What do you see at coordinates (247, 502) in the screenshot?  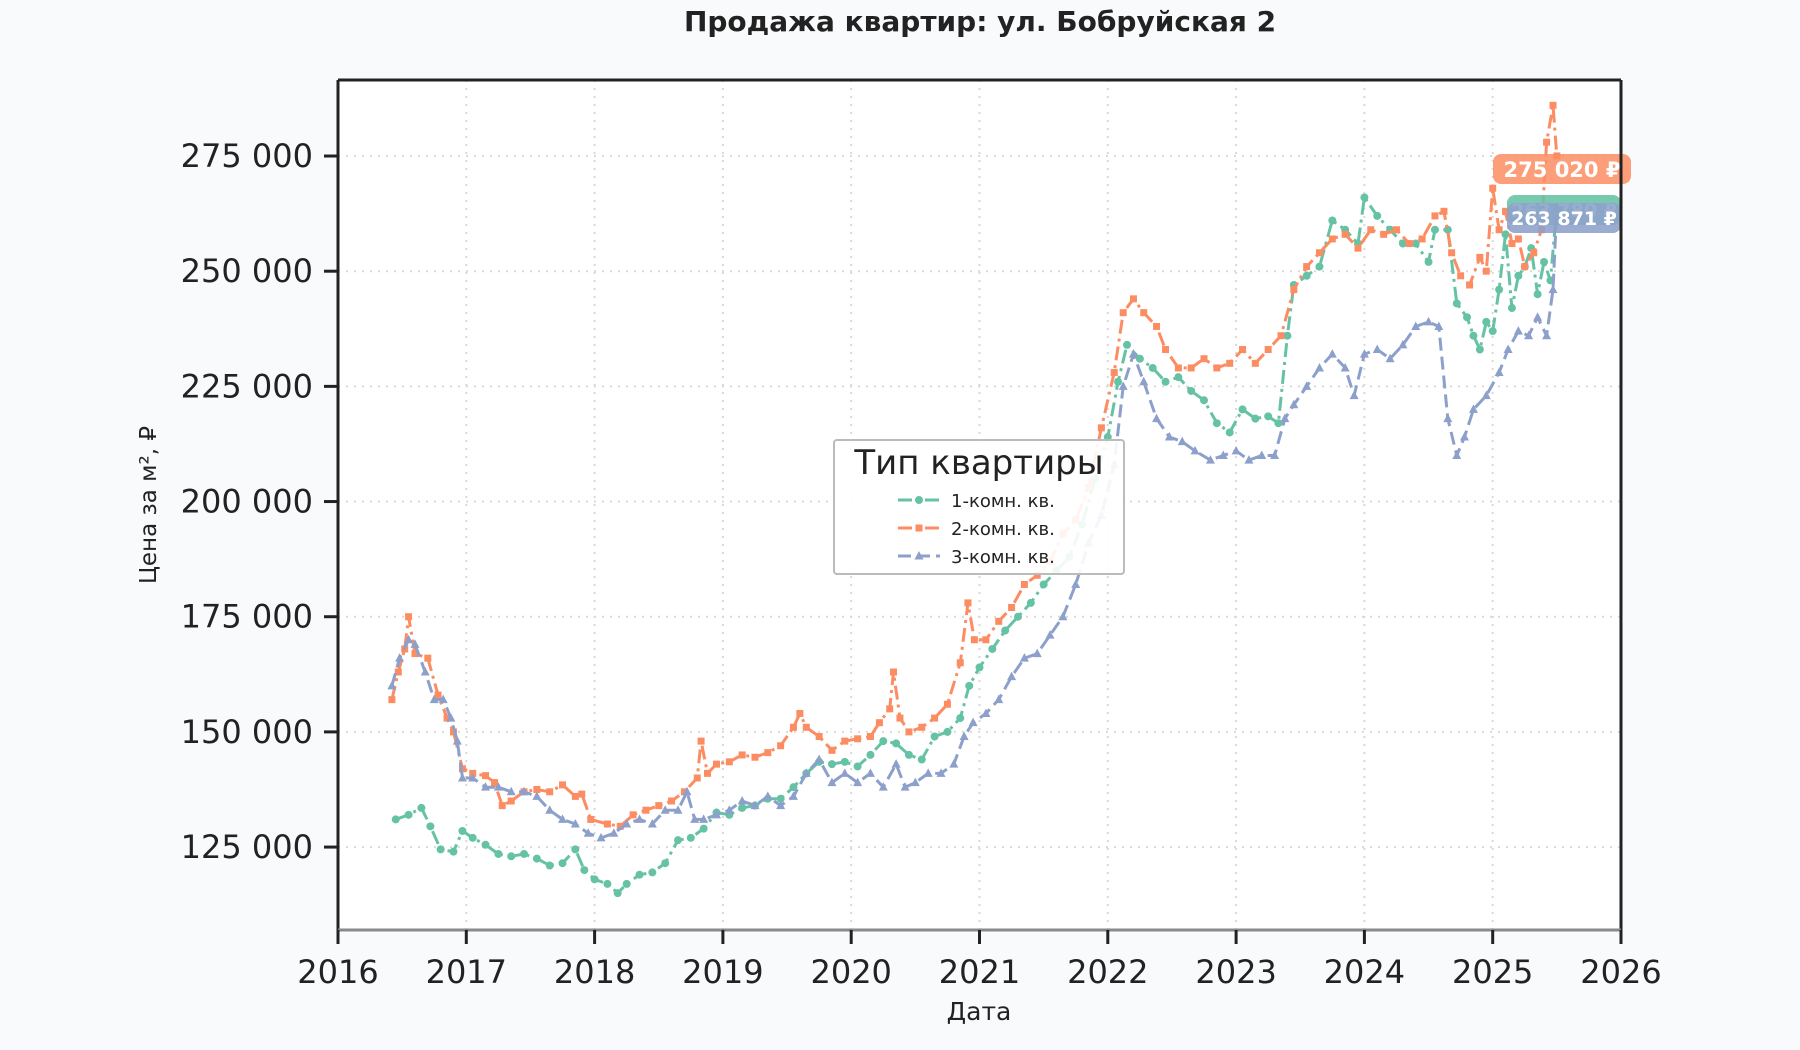 I see `y-tick-label: 200 000` at bounding box center [247, 502].